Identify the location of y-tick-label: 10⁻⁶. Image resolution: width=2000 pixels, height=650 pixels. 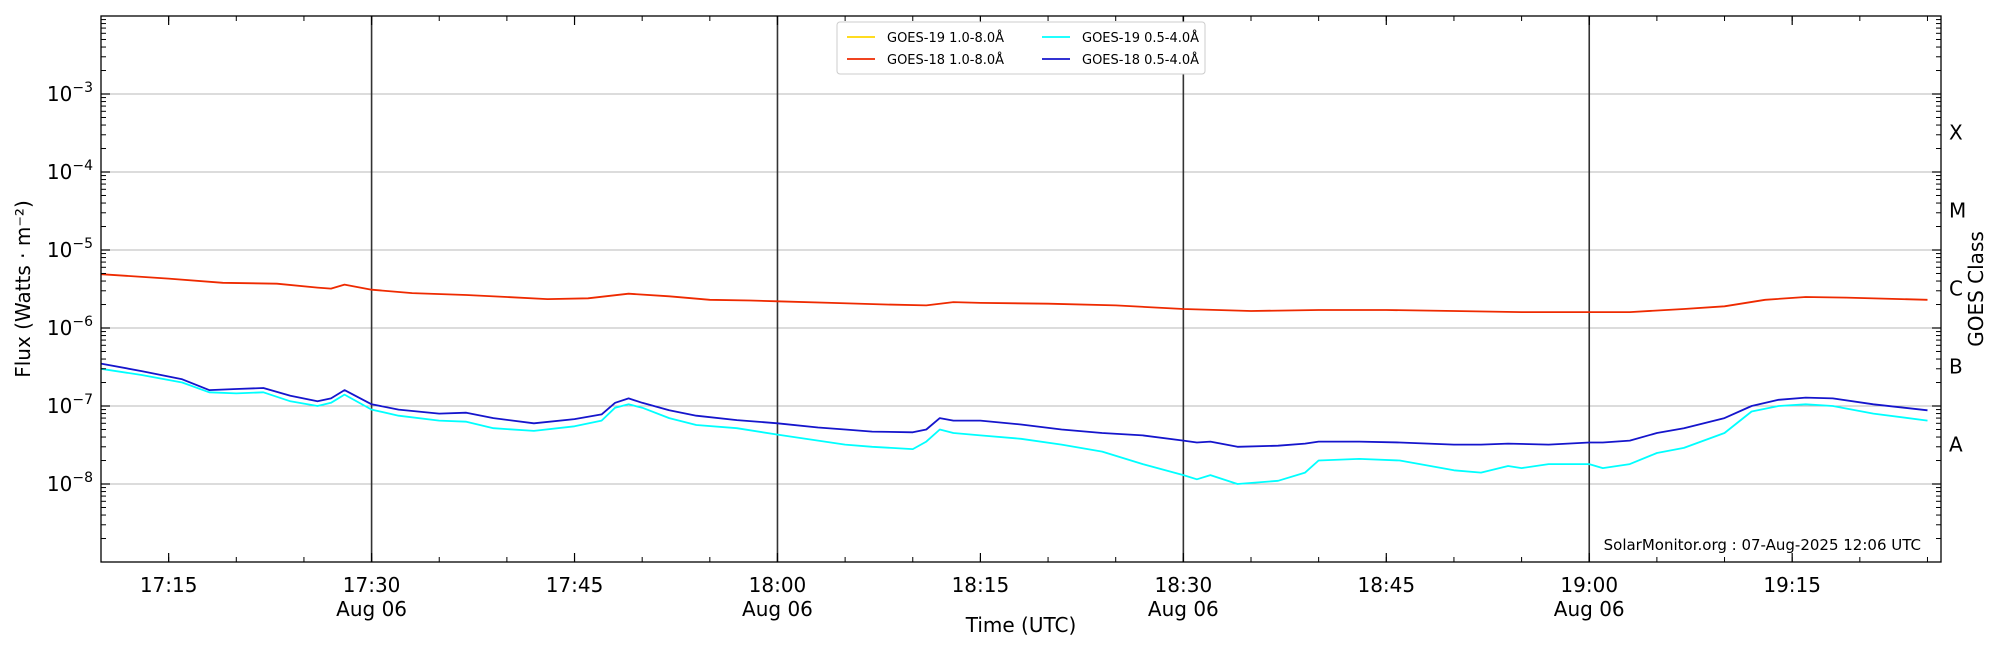
(70, 327).